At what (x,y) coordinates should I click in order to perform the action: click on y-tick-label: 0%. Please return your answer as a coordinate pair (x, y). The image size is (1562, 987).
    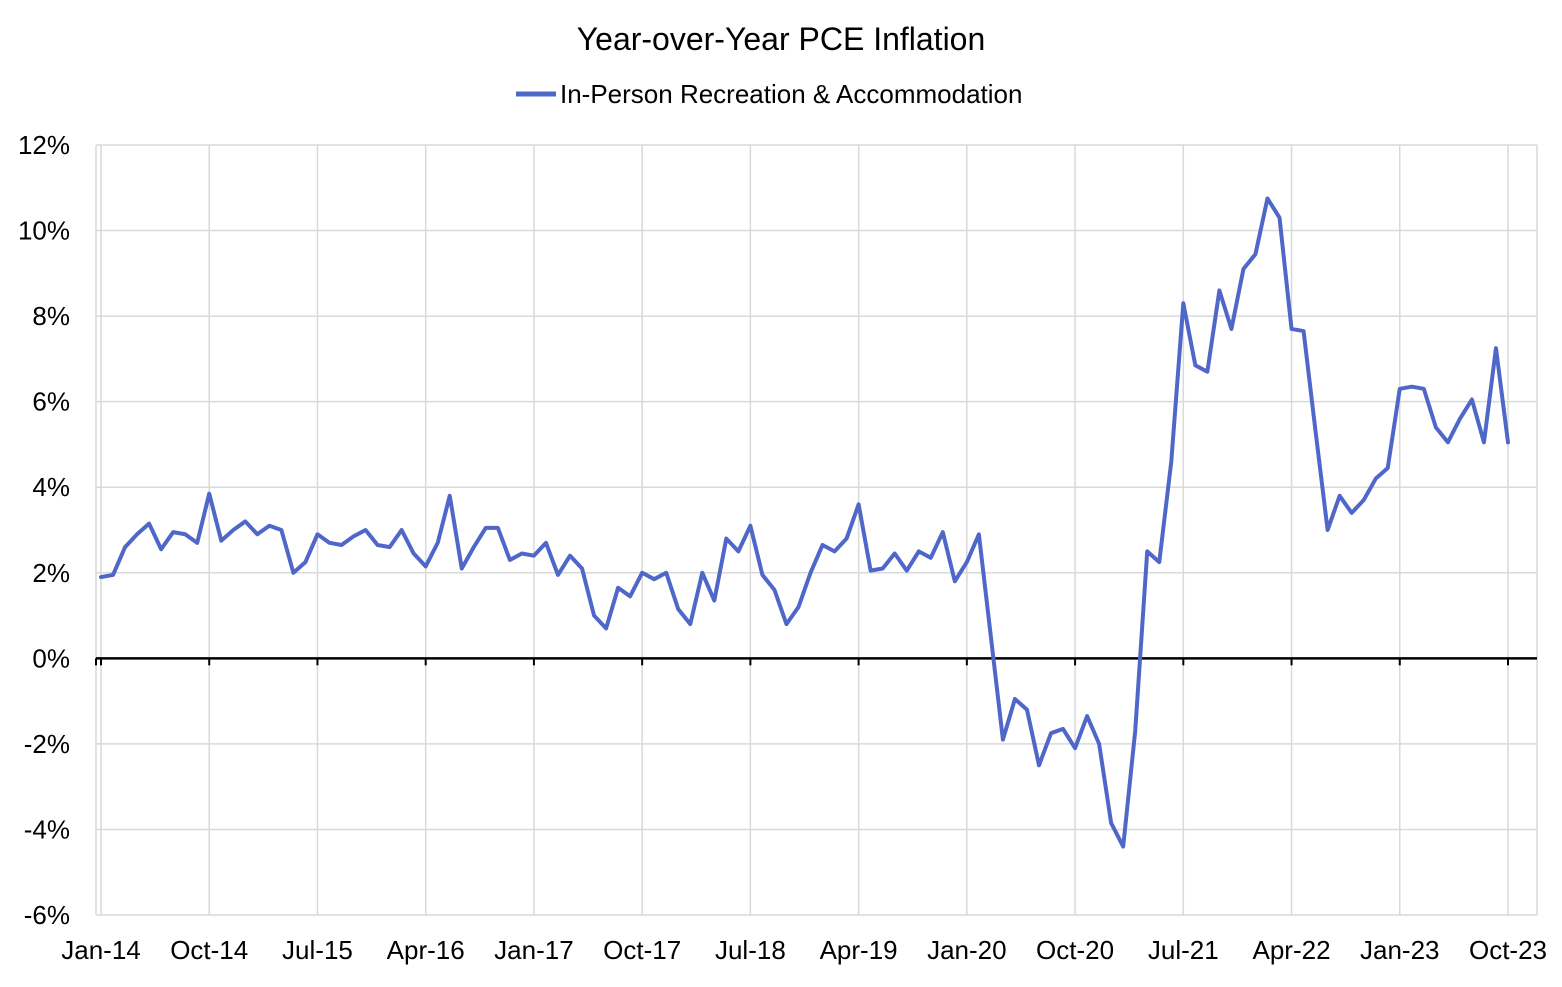
    Looking at the image, I should click on (51, 658).